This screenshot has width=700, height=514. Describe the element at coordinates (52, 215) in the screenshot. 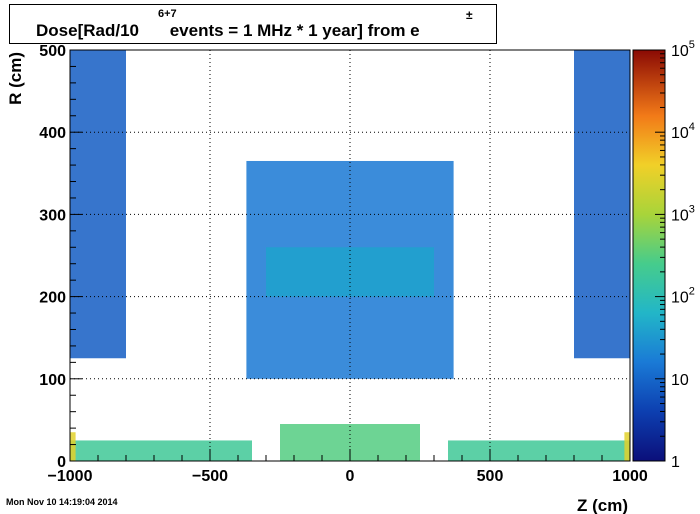

I see `y-tick-label: 300` at that location.